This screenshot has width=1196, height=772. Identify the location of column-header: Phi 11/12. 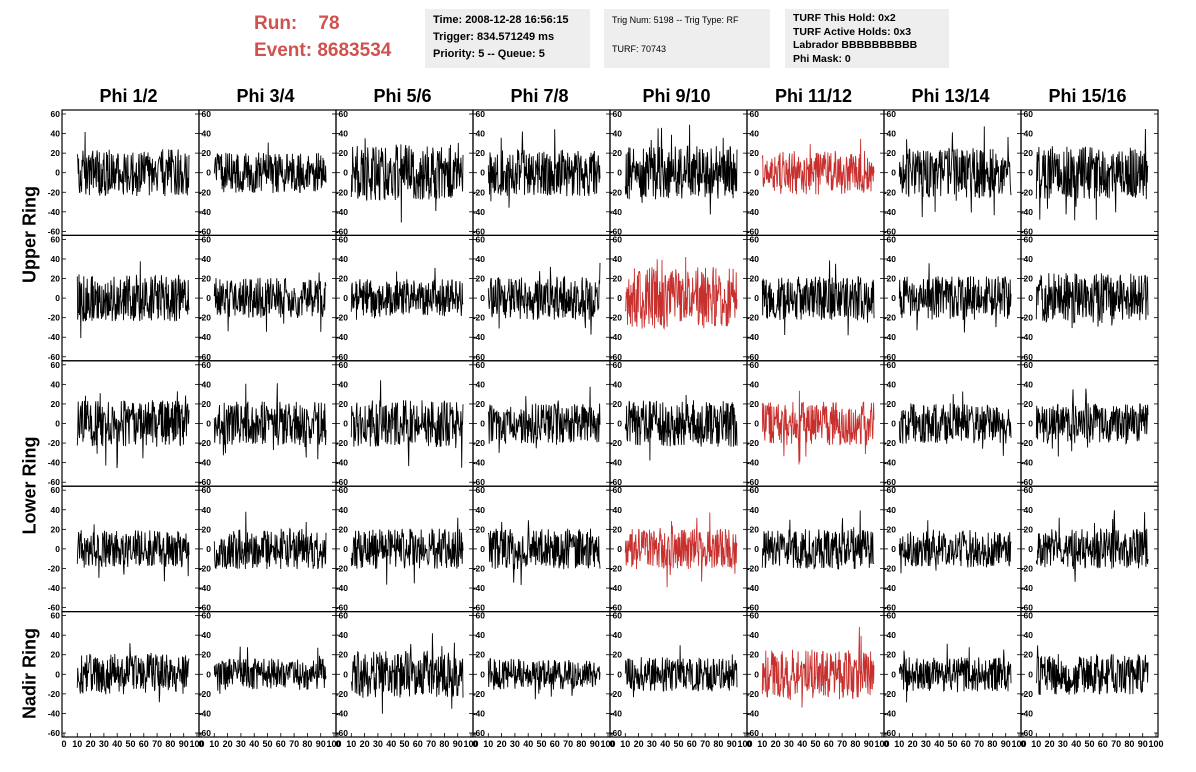
(813, 96).